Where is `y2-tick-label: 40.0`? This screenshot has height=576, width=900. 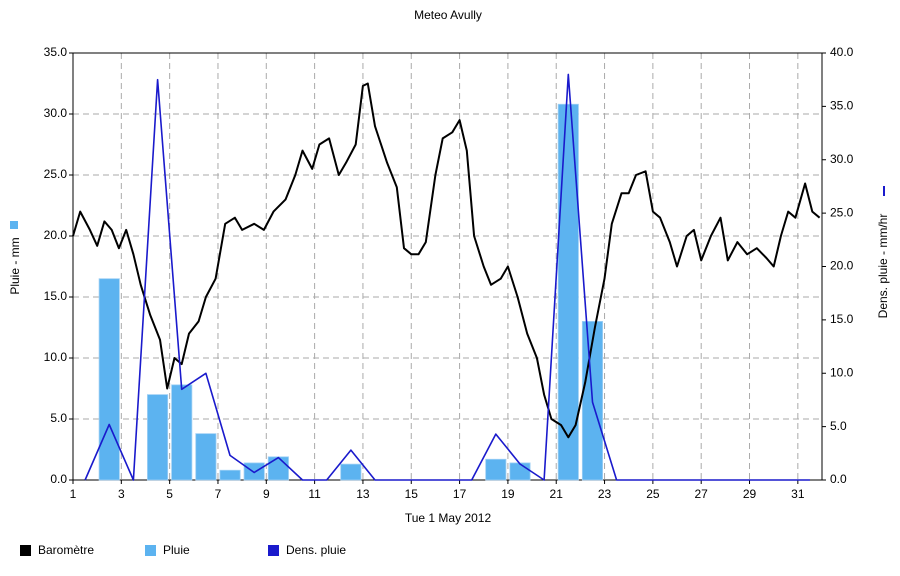
y2-tick-label: 40.0 is located at coordinates (842, 52).